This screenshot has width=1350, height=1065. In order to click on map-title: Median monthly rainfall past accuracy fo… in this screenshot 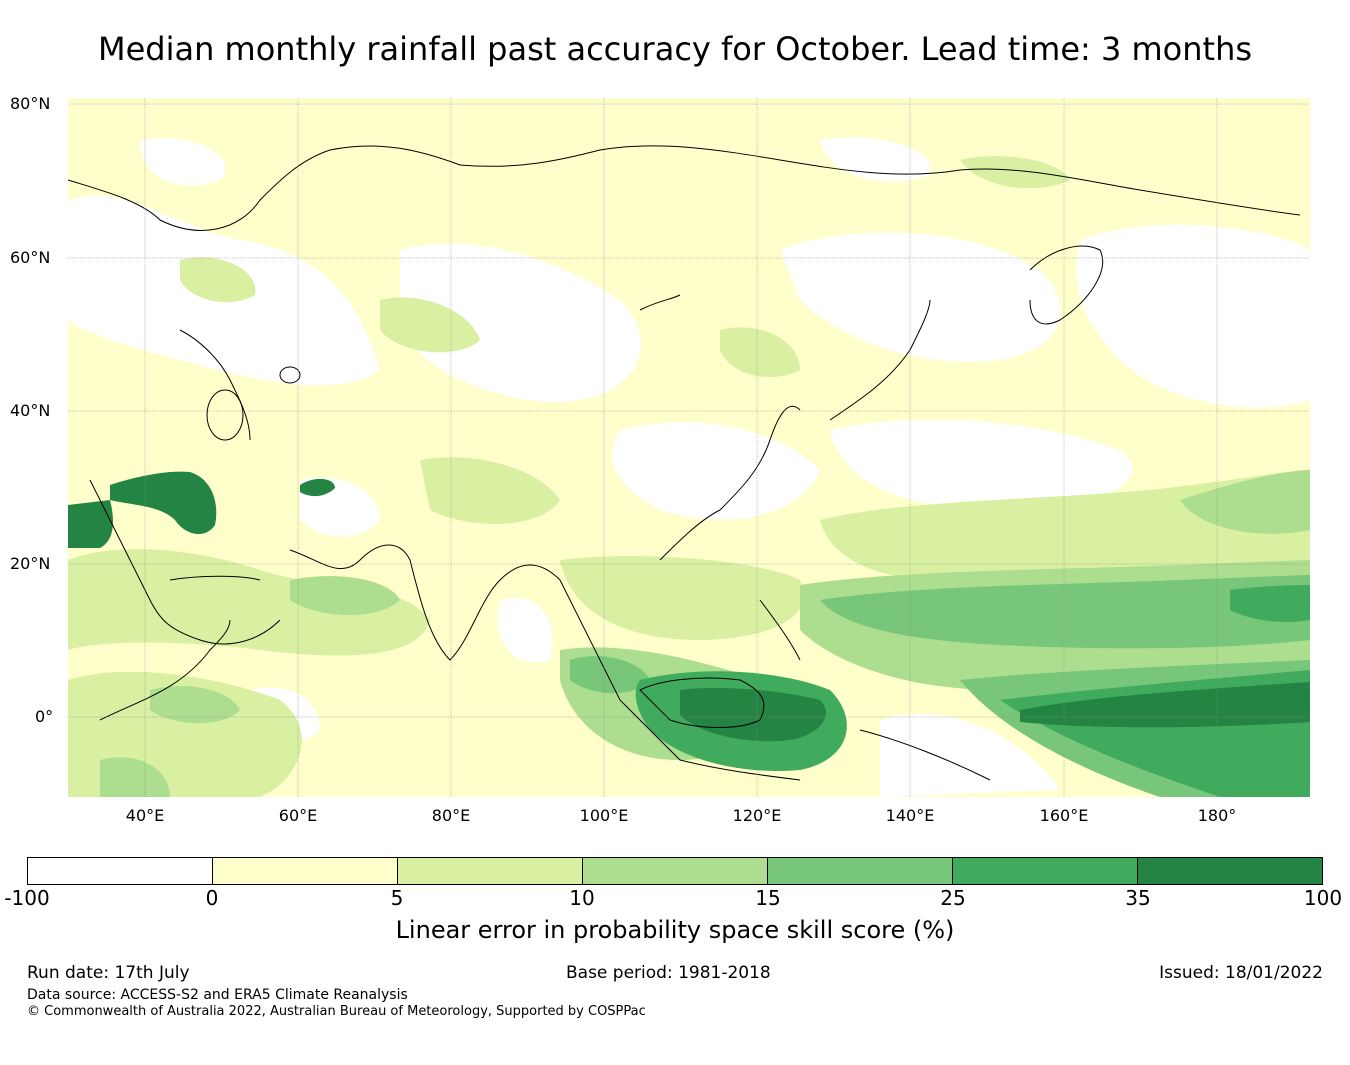, I will do `click(675, 49)`.